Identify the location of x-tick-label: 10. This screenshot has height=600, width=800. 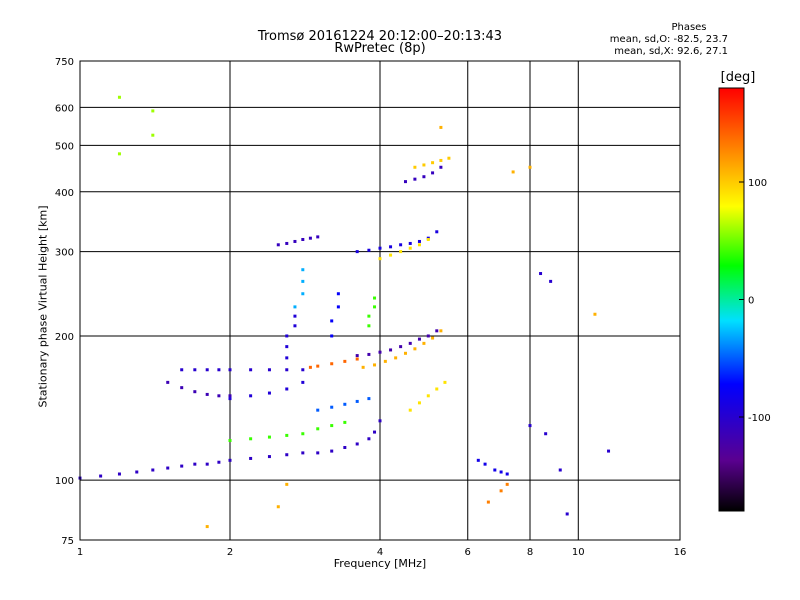
(578, 552).